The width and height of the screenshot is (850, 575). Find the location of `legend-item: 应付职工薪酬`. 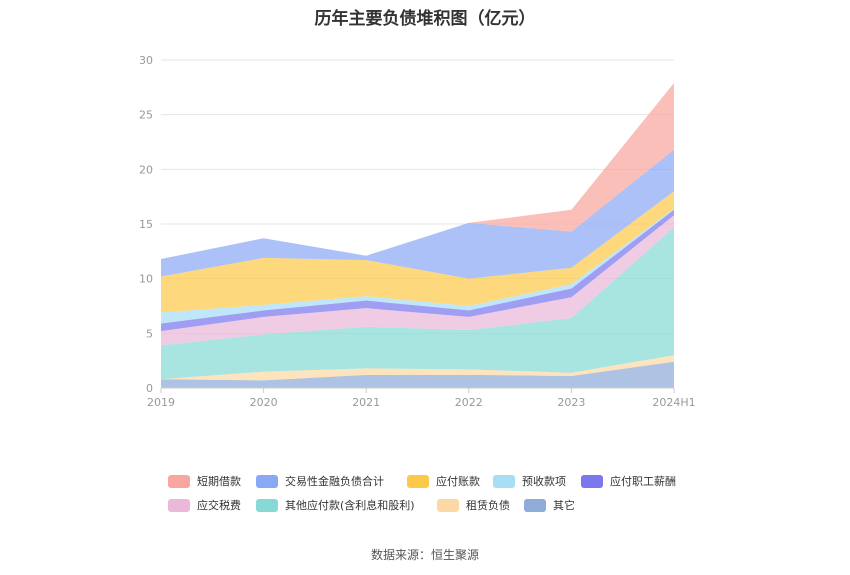

legend-item: 应付职工薪酬 is located at coordinates (628, 481).